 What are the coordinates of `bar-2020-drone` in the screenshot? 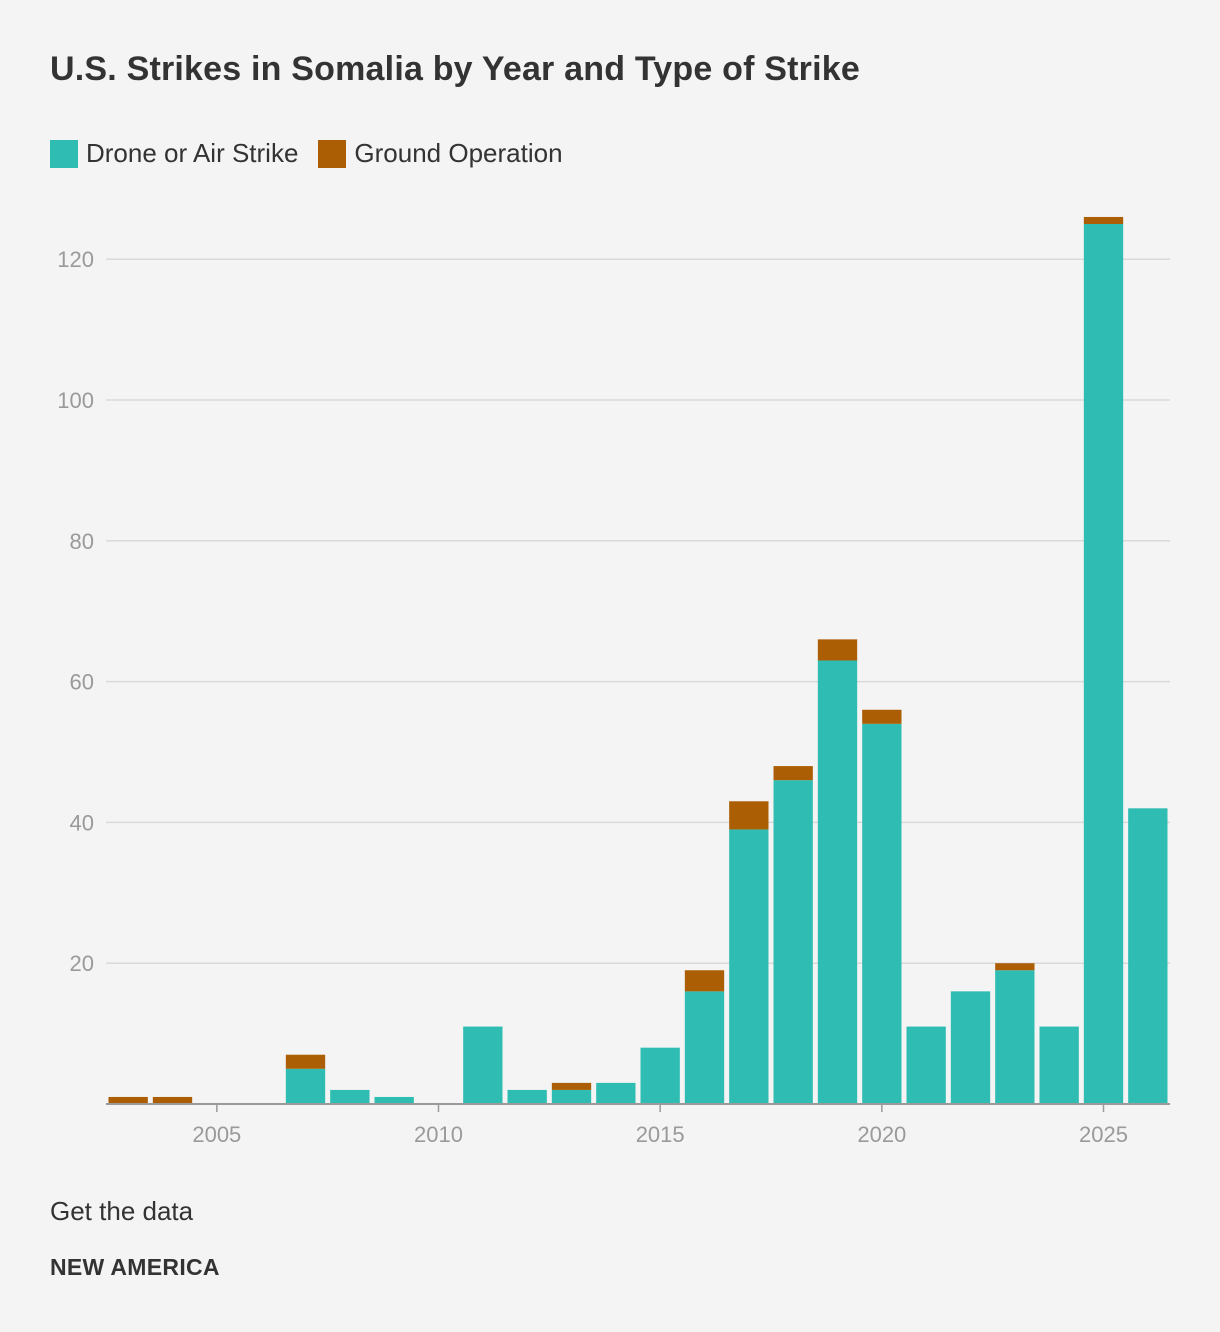 It's located at (882, 913).